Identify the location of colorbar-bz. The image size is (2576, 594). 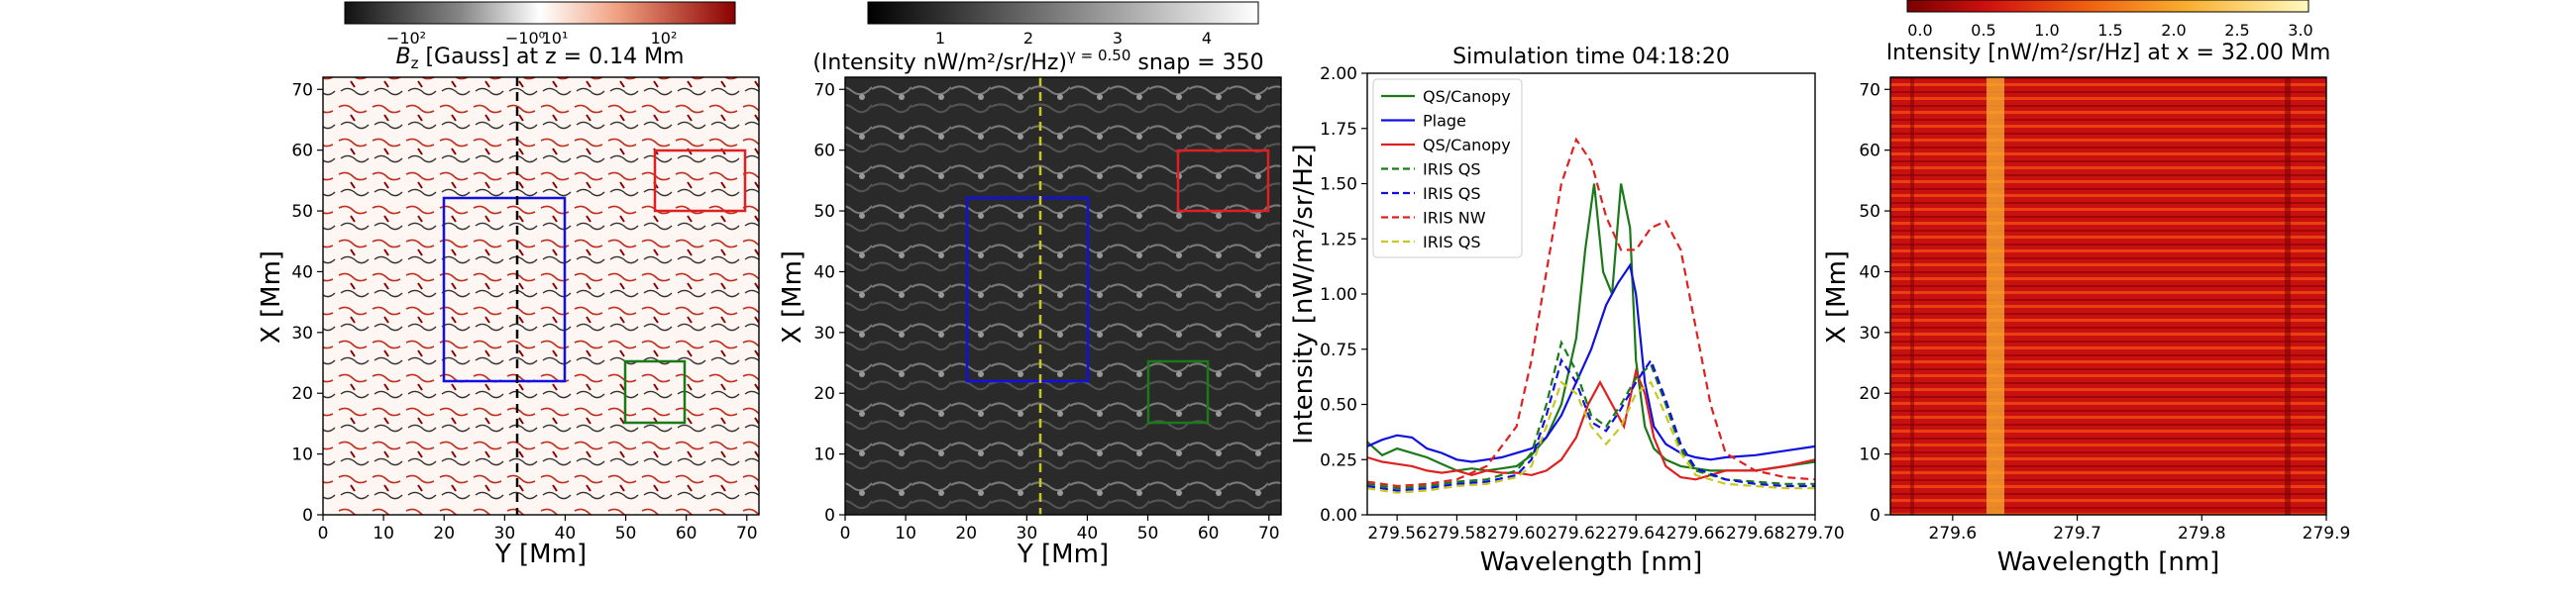
(540, 13).